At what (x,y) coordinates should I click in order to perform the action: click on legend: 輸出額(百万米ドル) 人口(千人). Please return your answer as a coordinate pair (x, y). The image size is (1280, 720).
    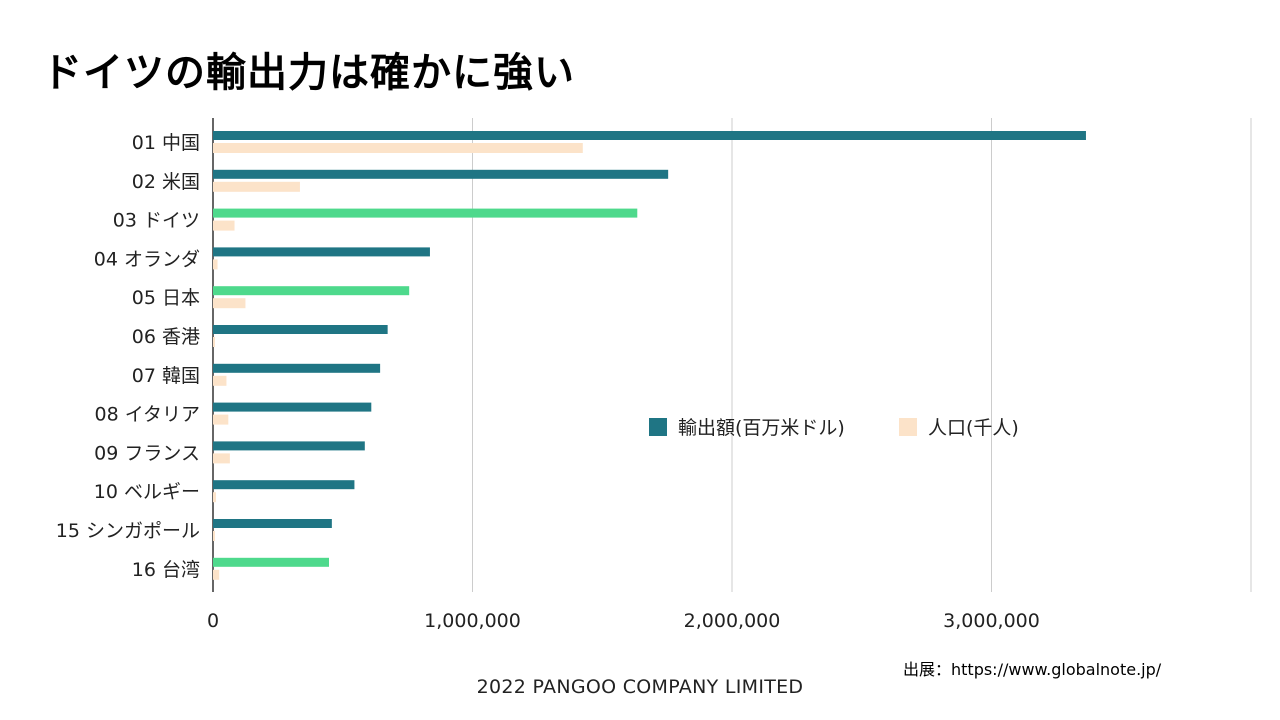
    Looking at the image, I should click on (834, 428).